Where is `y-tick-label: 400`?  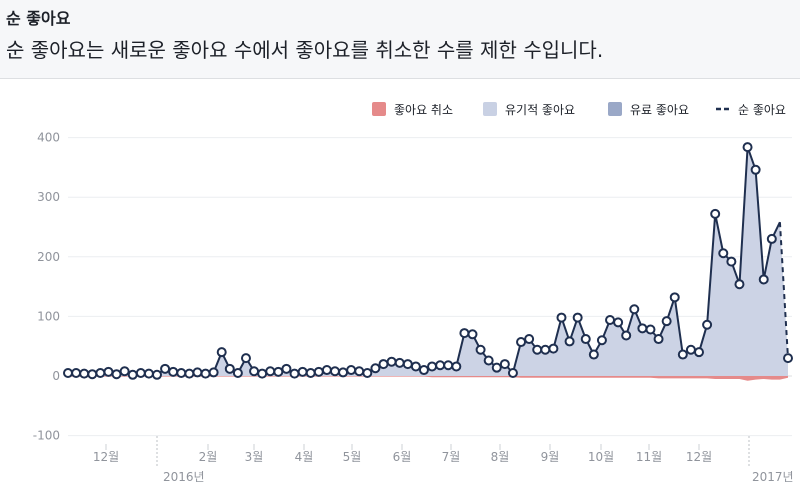 y-tick-label: 400 is located at coordinates (48, 138).